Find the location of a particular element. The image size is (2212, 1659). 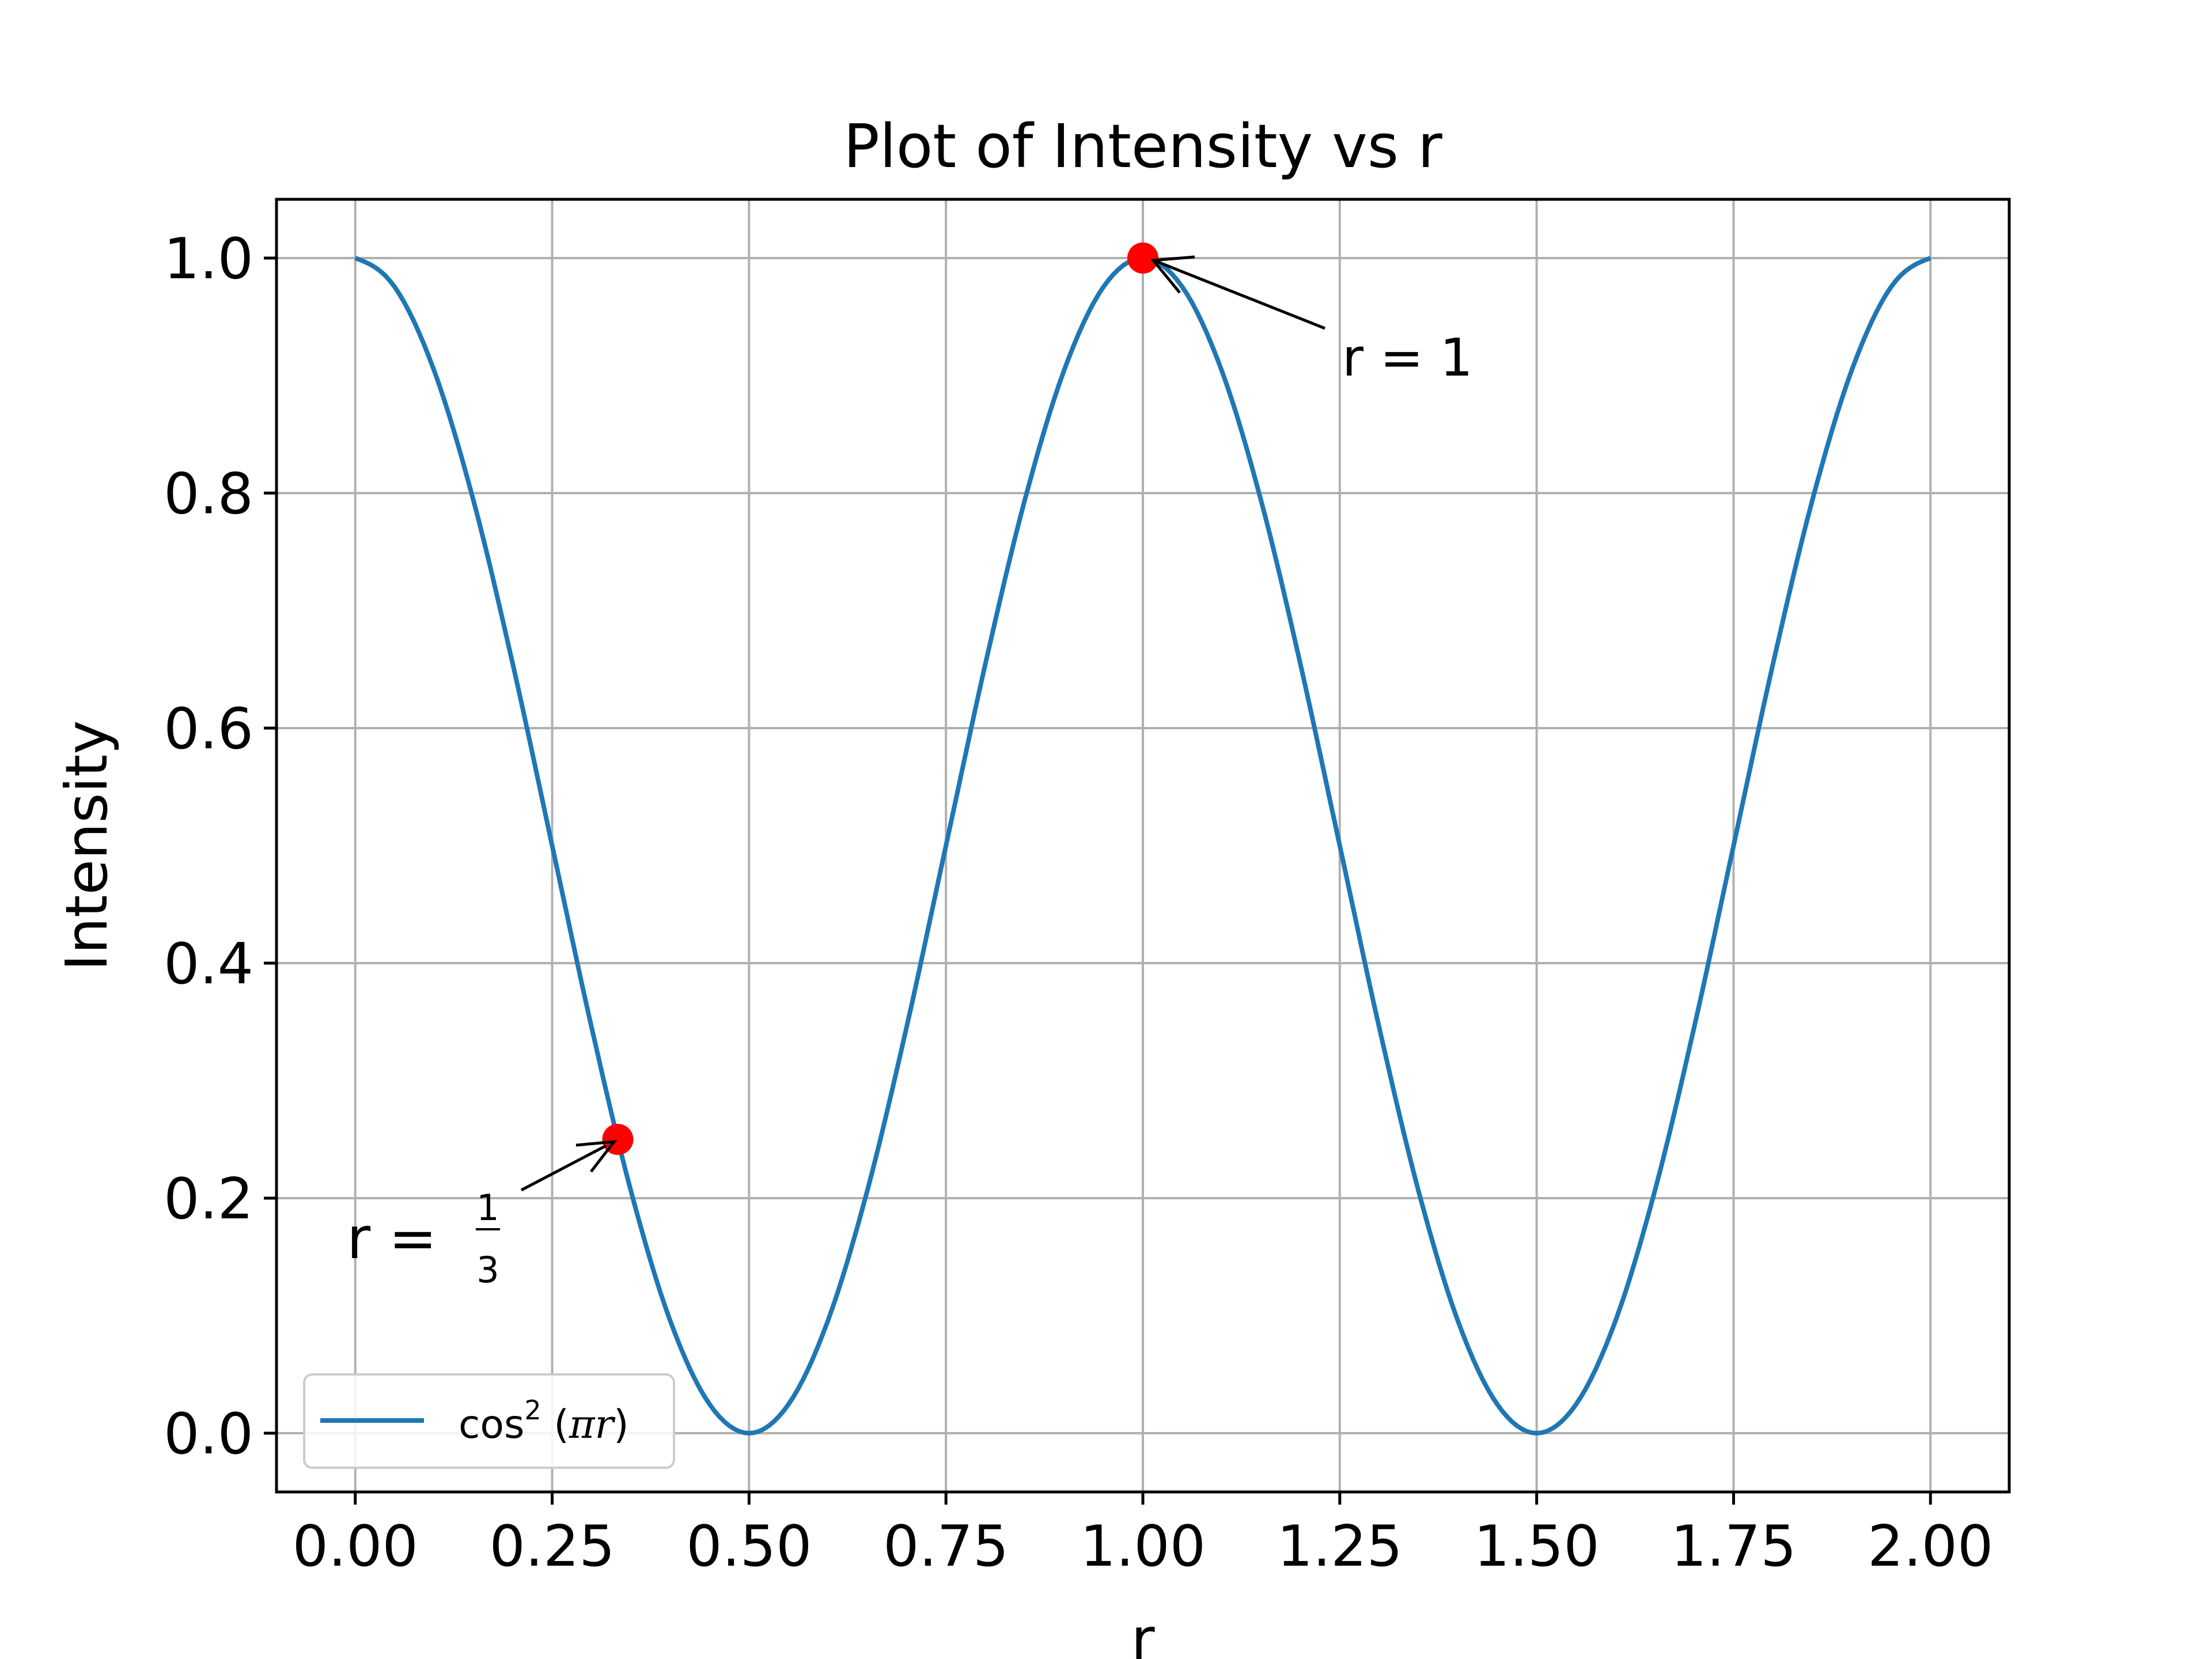

legend-power: 2 is located at coordinates (532, 1410).